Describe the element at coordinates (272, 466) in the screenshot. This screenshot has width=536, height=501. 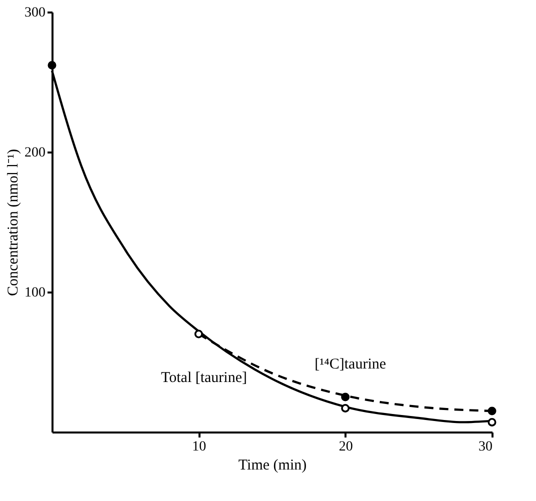
I see `x-axis-title: Time (min)` at that location.